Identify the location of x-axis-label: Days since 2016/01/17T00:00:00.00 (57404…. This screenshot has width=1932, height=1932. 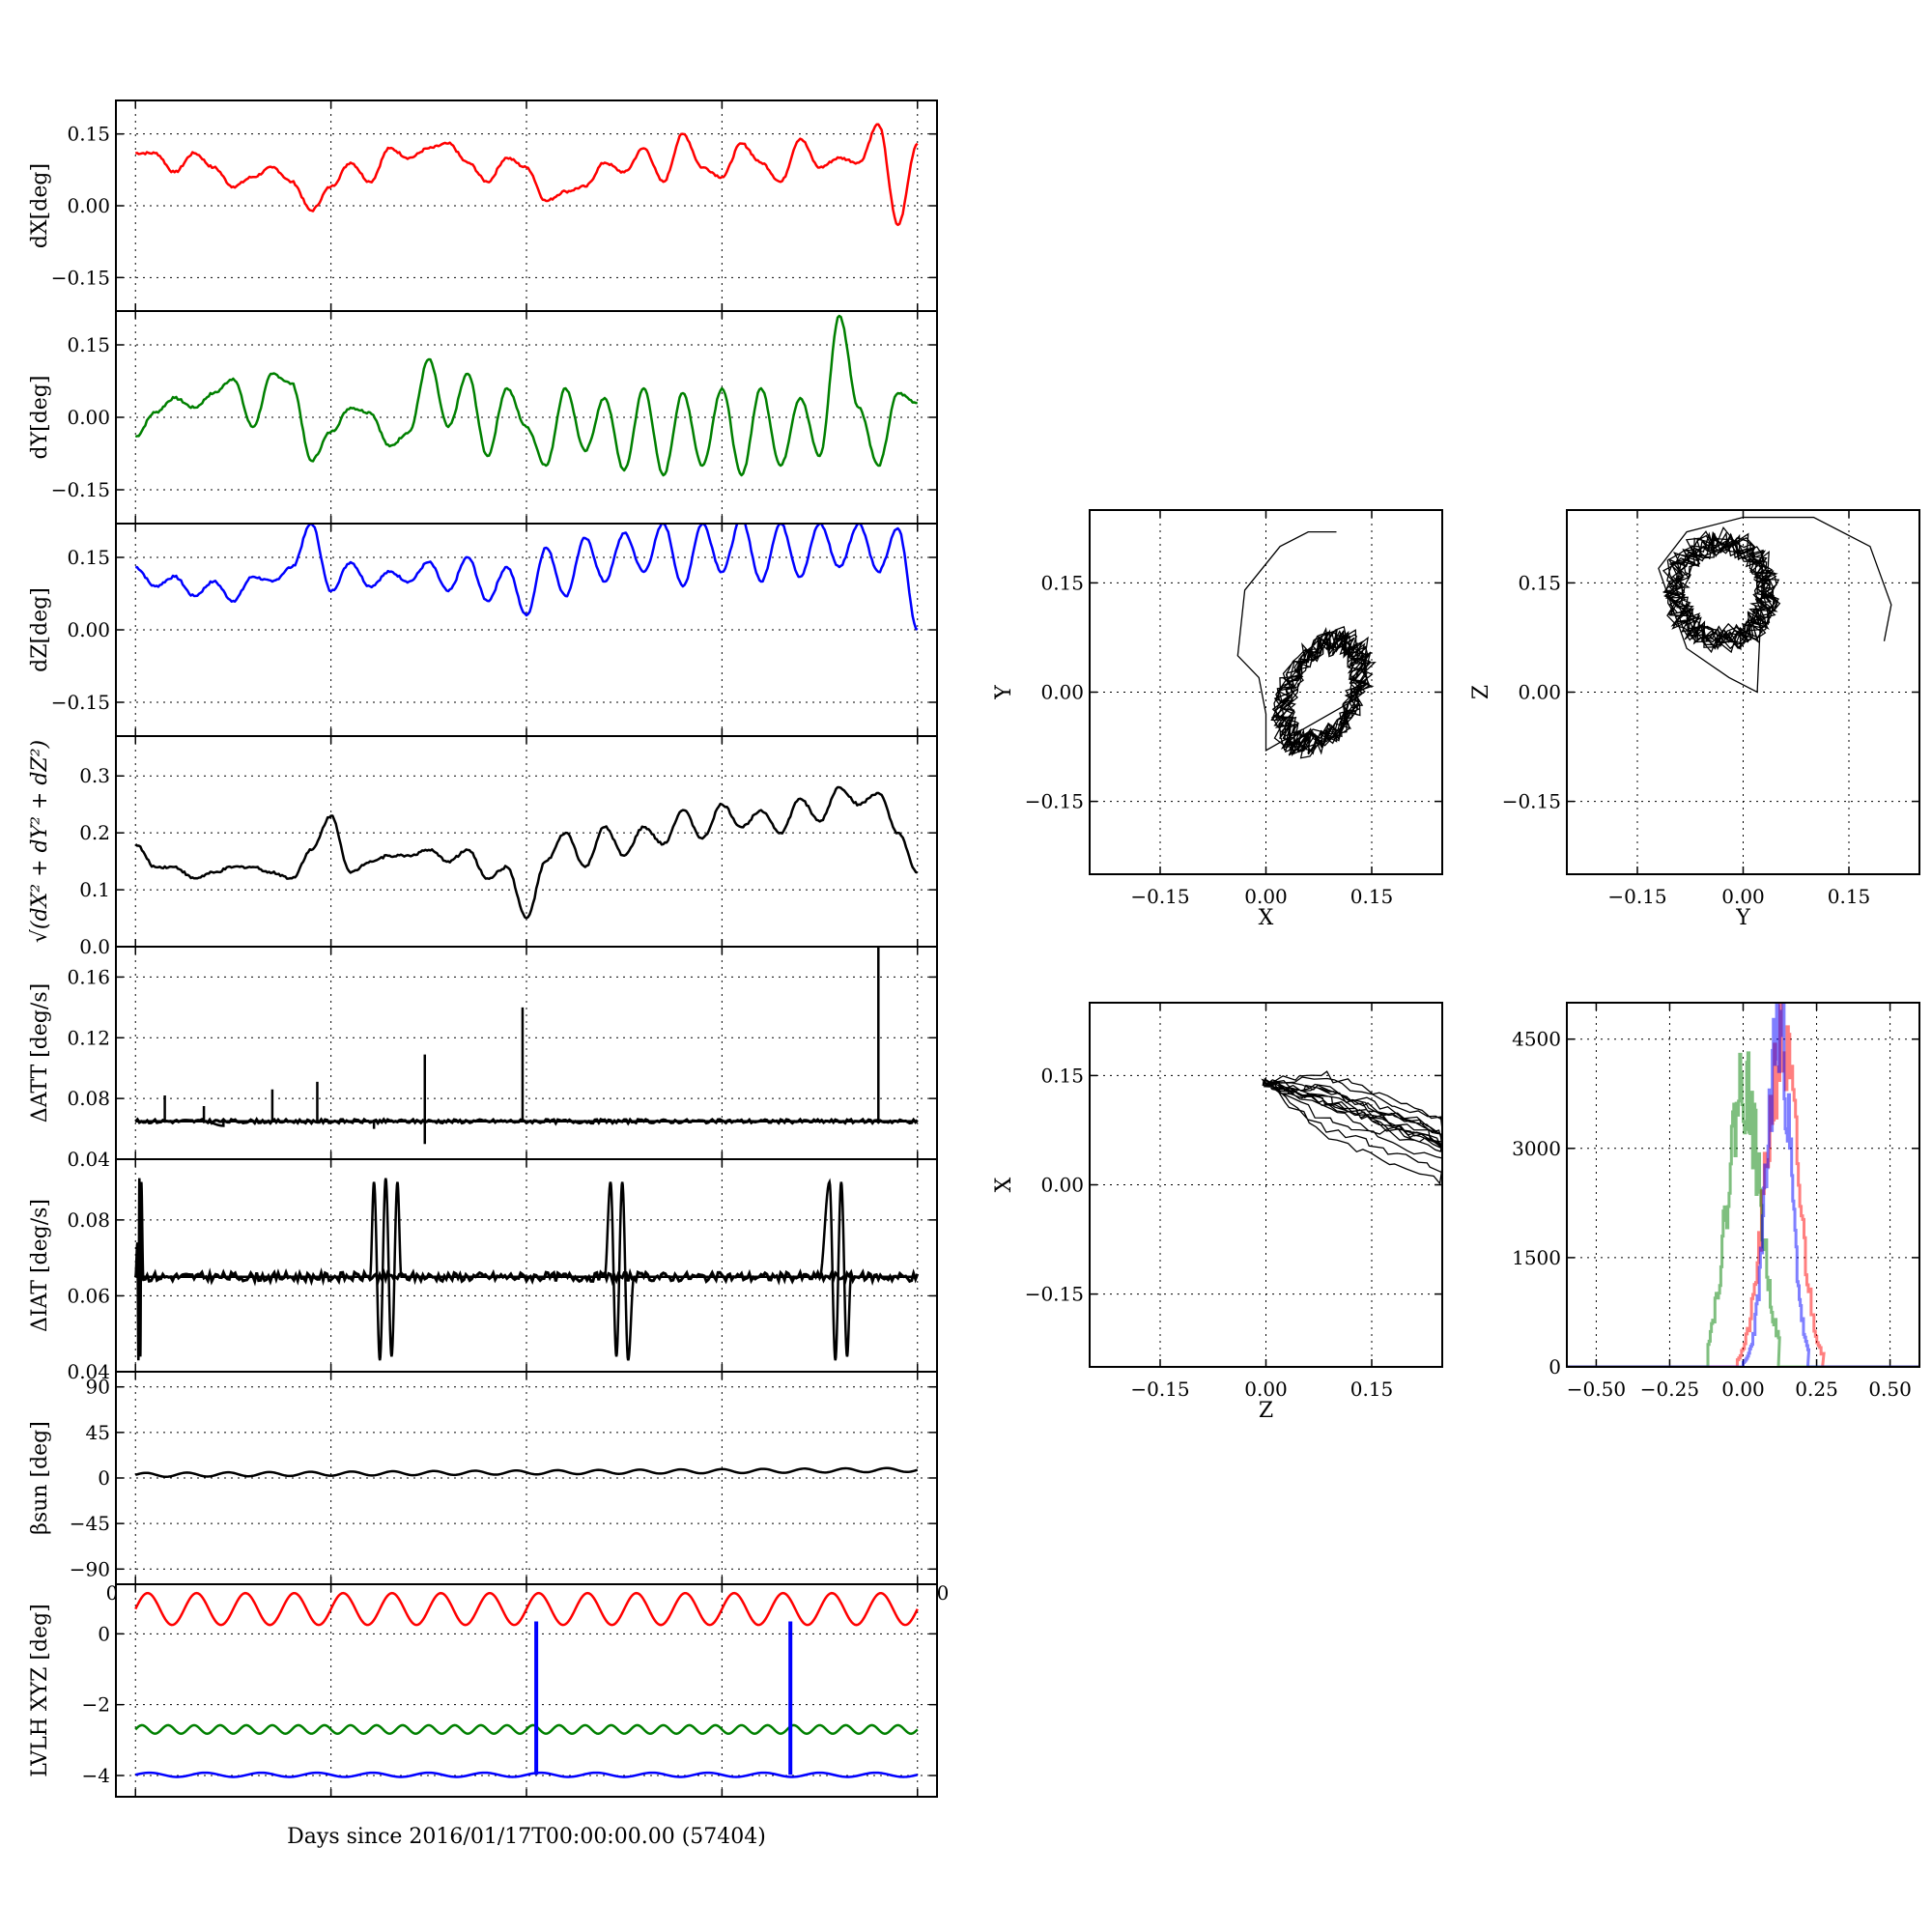
(526, 1837).